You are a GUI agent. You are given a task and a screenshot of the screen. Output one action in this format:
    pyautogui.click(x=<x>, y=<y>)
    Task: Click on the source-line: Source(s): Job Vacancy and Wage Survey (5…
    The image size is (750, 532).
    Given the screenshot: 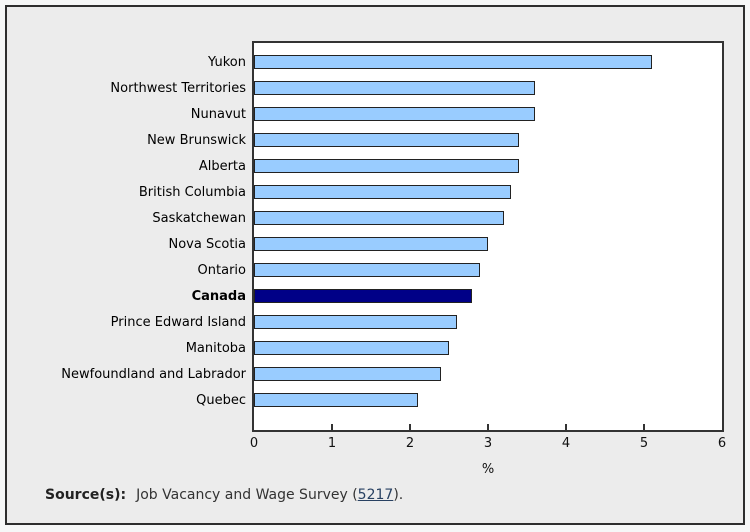 What is the action you would take?
    pyautogui.click(x=224, y=495)
    